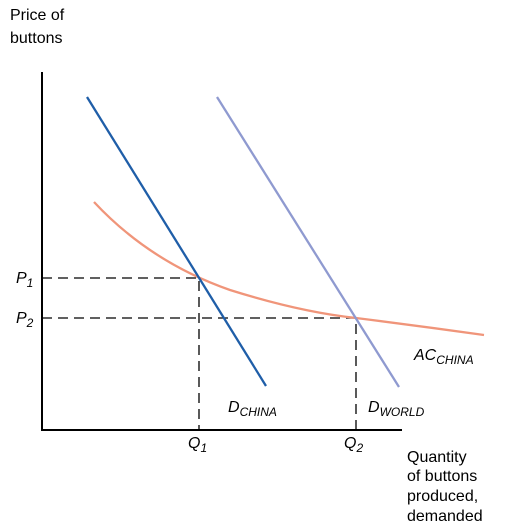 This screenshot has height=531, width=505. What do you see at coordinates (36, 38) in the screenshot?
I see `label-line: buttons` at bounding box center [36, 38].